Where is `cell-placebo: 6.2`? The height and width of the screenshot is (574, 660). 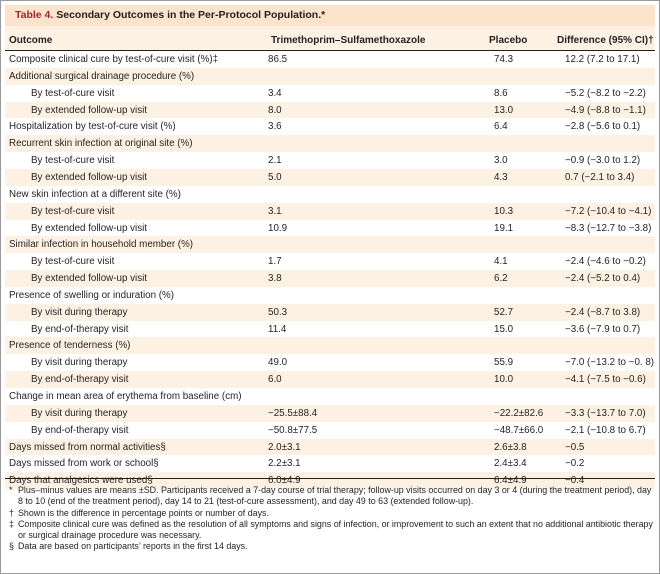
cell-placebo: 6.2 is located at coordinates (501, 279).